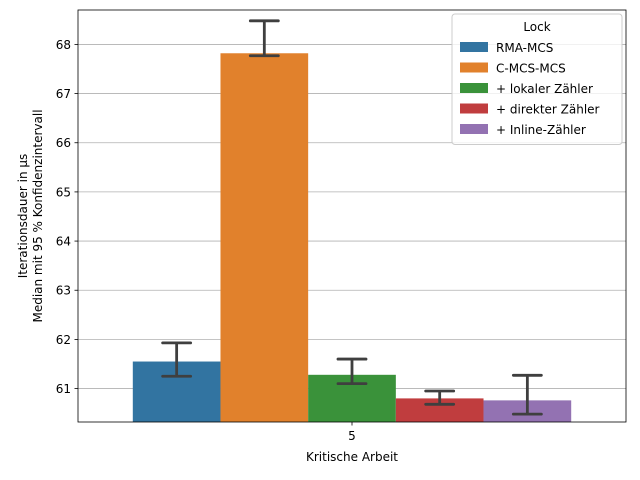  What do you see at coordinates (63, 389) in the screenshot?
I see `y-tick-label: 61` at bounding box center [63, 389].